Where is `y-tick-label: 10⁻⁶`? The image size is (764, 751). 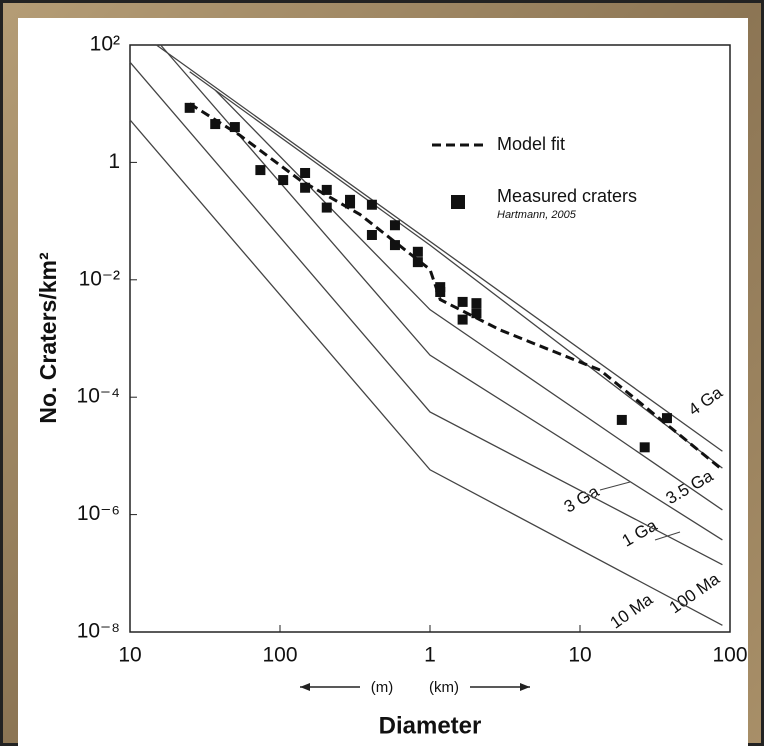
y-tick-label: 10⁻⁶ is located at coordinates (98, 513).